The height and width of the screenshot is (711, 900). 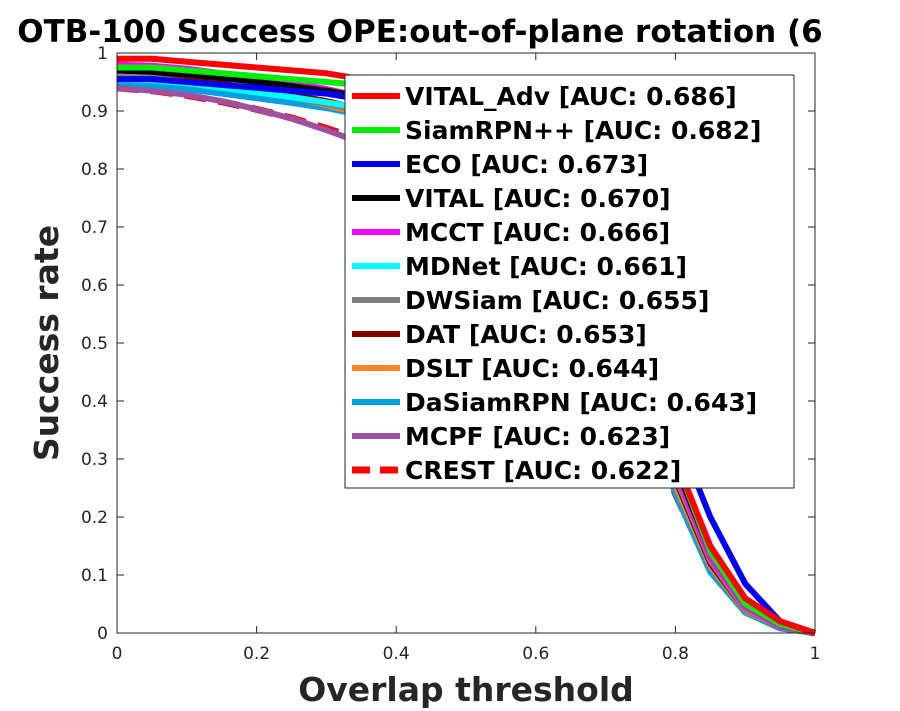 What do you see at coordinates (581, 402) in the screenshot?
I see `legend-label: DaSiamRPN [AUC: 0.643]` at bounding box center [581, 402].